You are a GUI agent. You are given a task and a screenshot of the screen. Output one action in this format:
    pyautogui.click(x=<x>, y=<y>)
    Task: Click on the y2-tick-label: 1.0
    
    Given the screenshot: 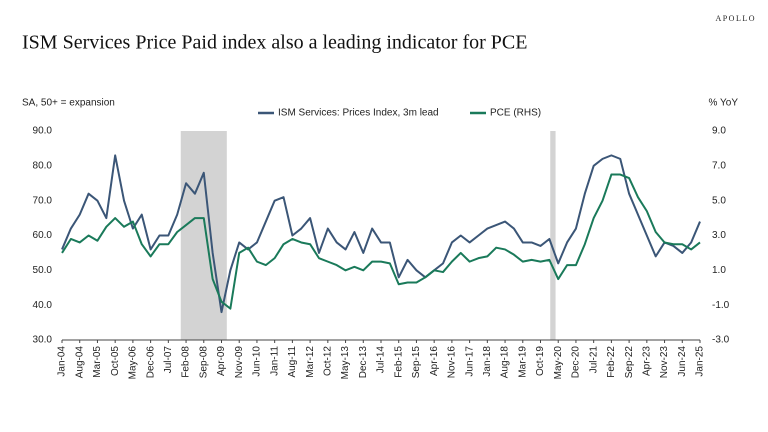 What is the action you would take?
    pyautogui.click(x=719, y=270)
    